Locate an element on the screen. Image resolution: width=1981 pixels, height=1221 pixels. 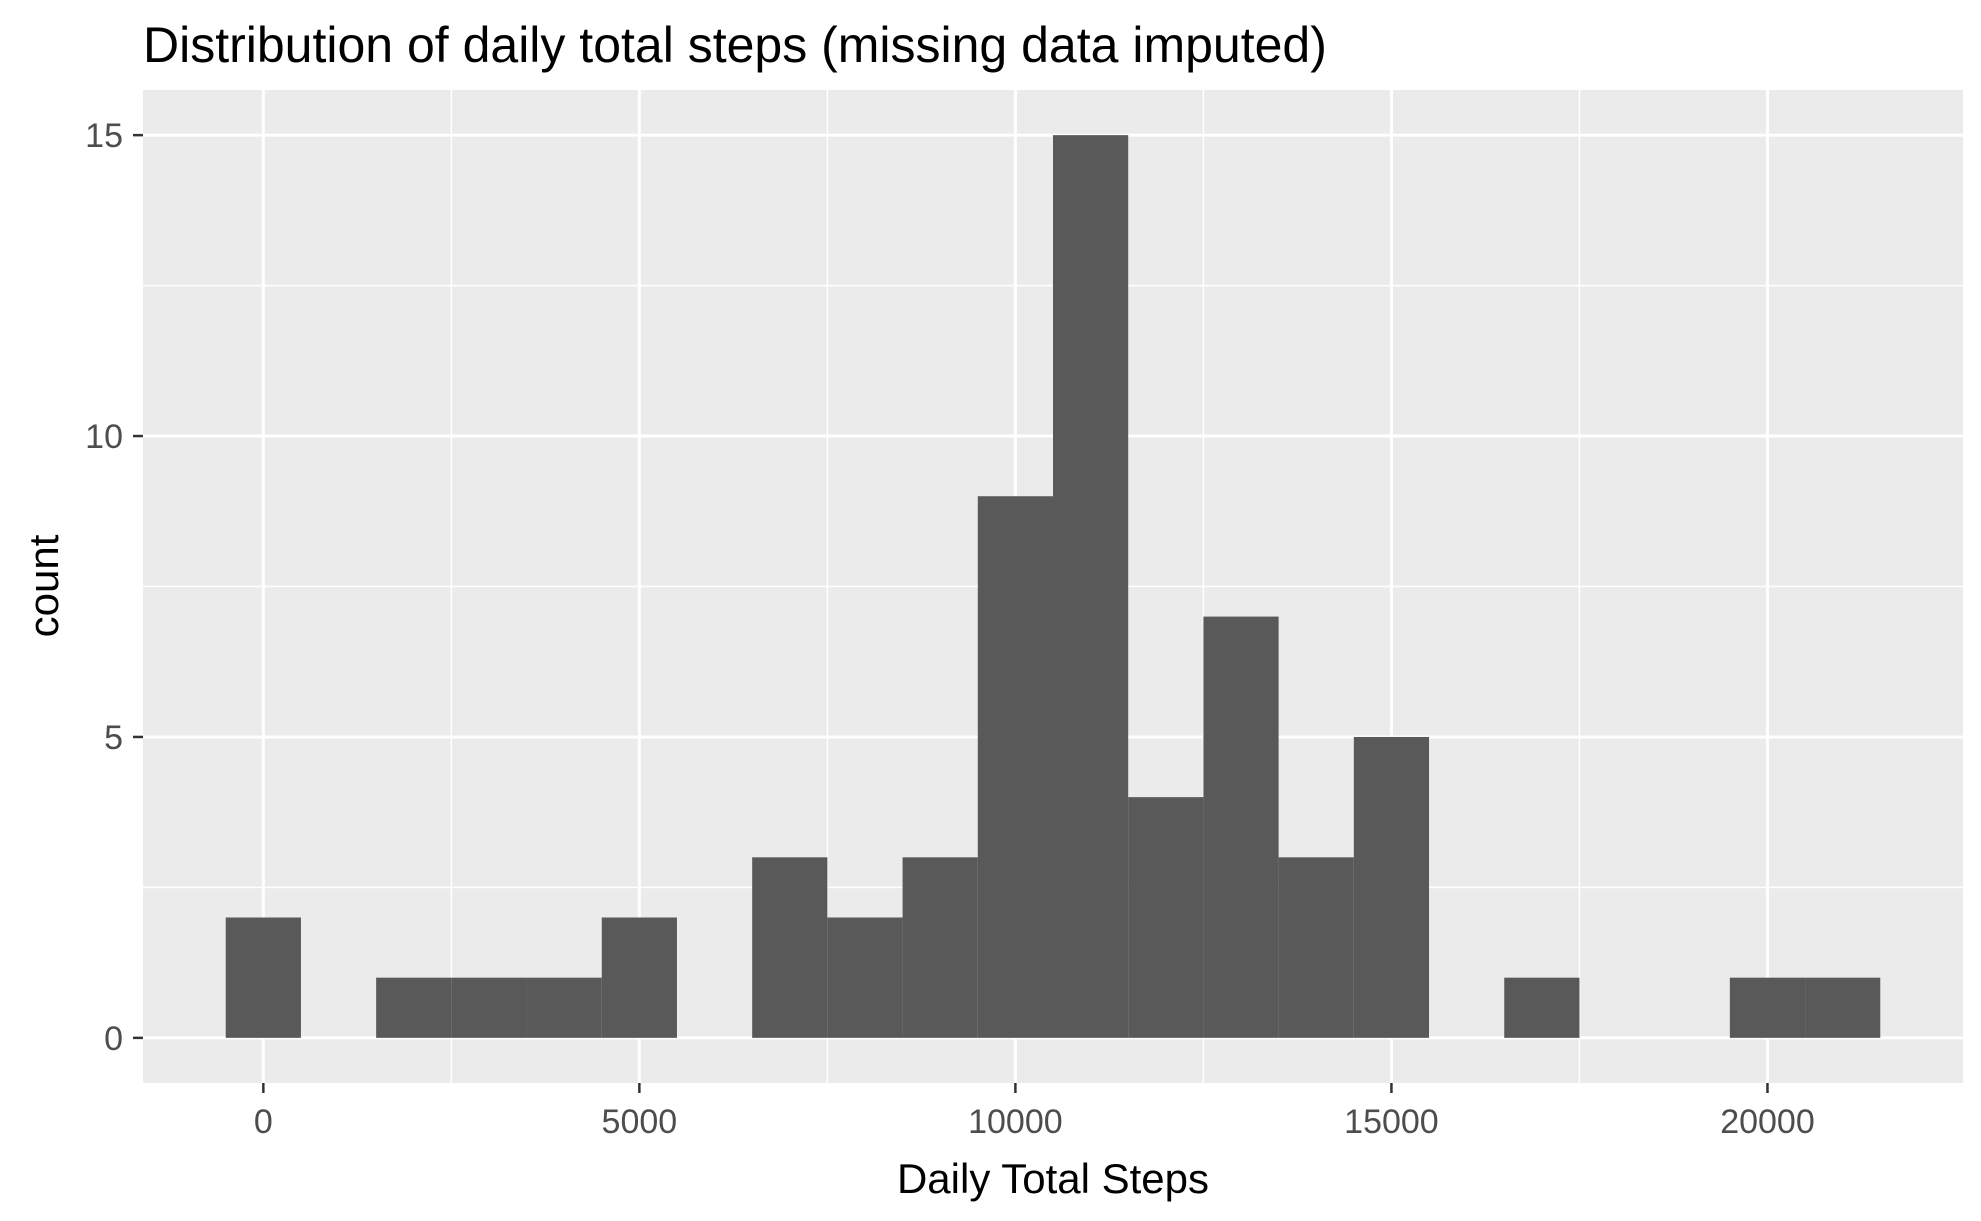
x-tick-label: 0 is located at coordinates (263, 1122).